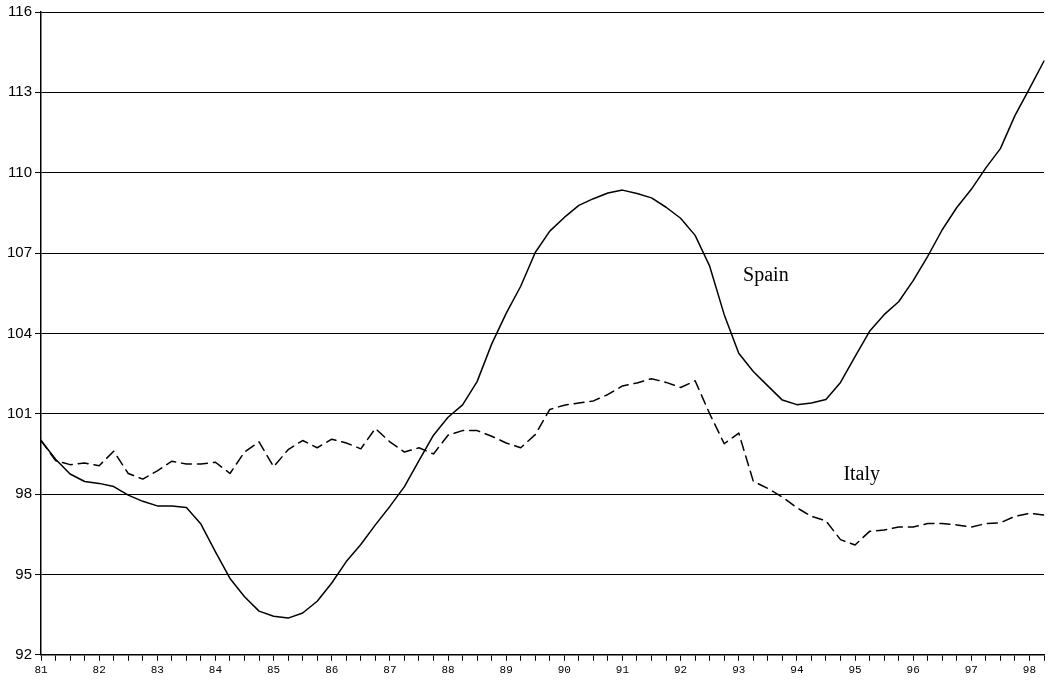  Describe the element at coordinates (1029, 670) in the screenshot. I see `x-tick-label: 98` at that location.